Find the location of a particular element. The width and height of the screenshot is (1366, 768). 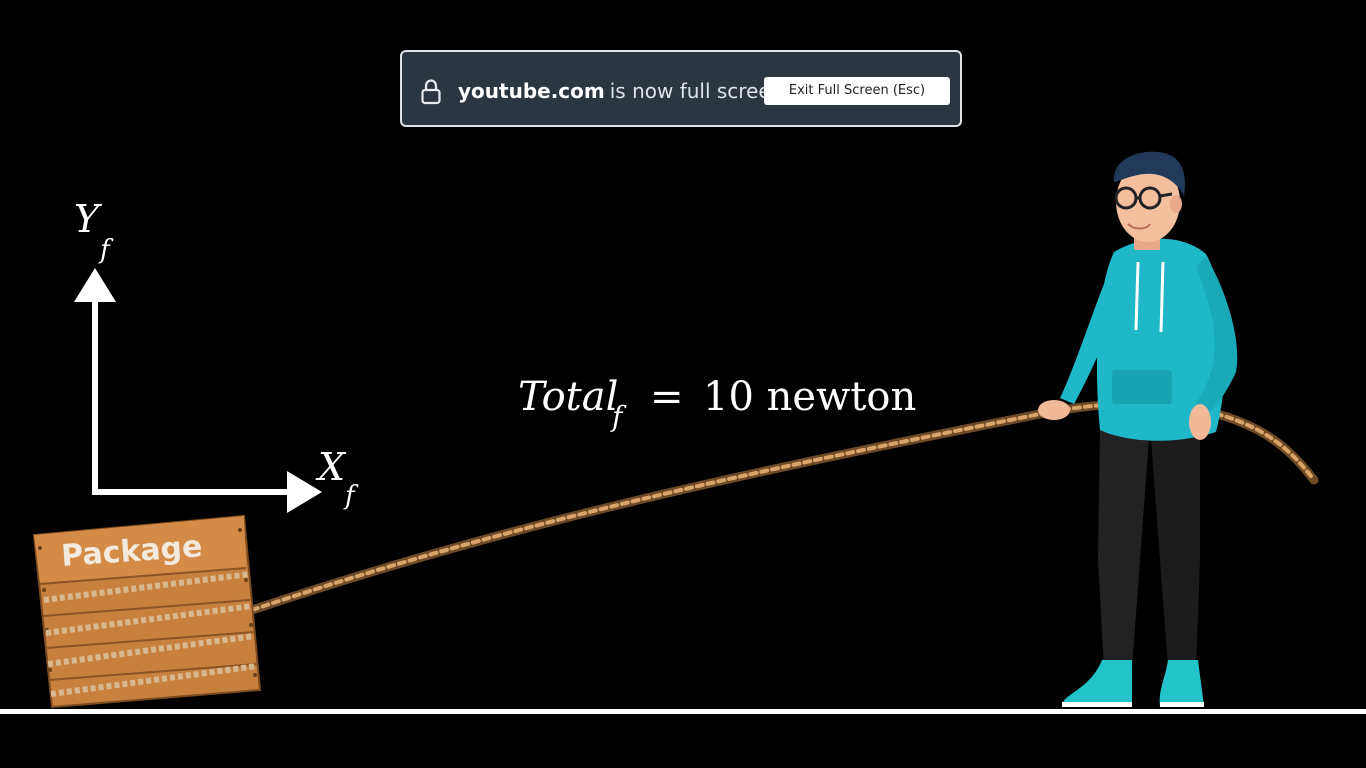

coordinate-axes is located at coordinates (198, 390).